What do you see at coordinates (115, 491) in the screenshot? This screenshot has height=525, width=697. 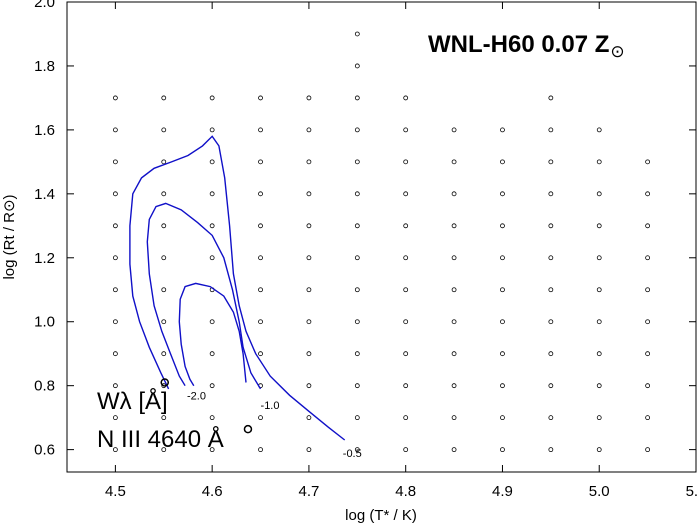 I see `x-tick-label: 4.5` at bounding box center [115, 491].